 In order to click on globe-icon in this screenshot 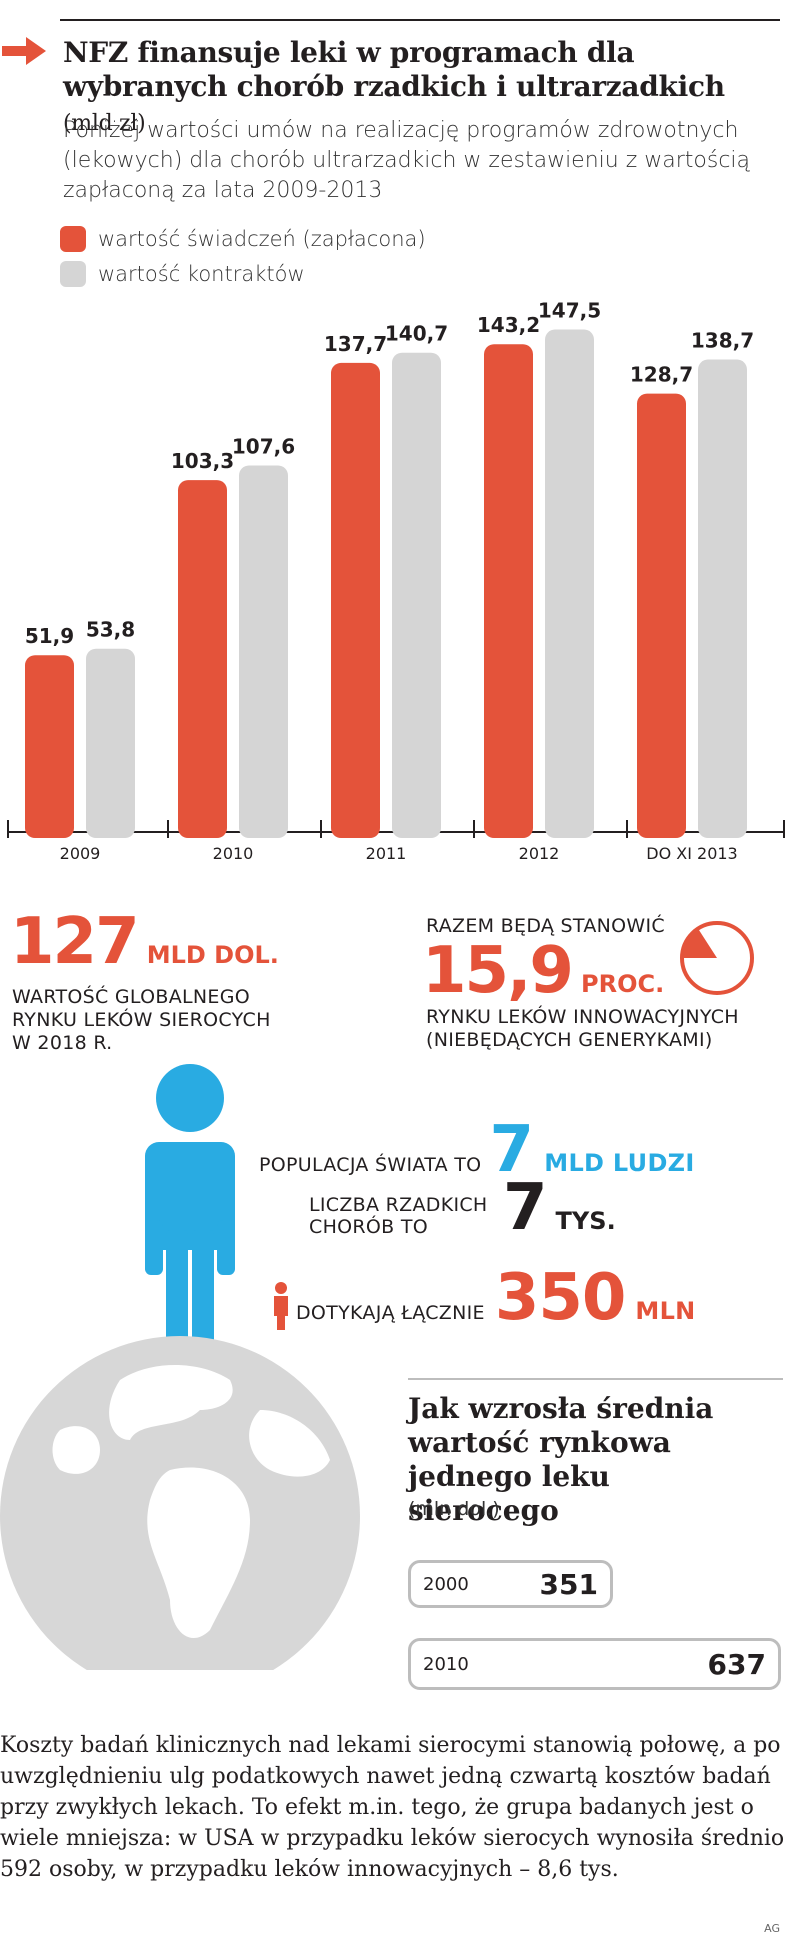, I will do `click(180, 1503)`.